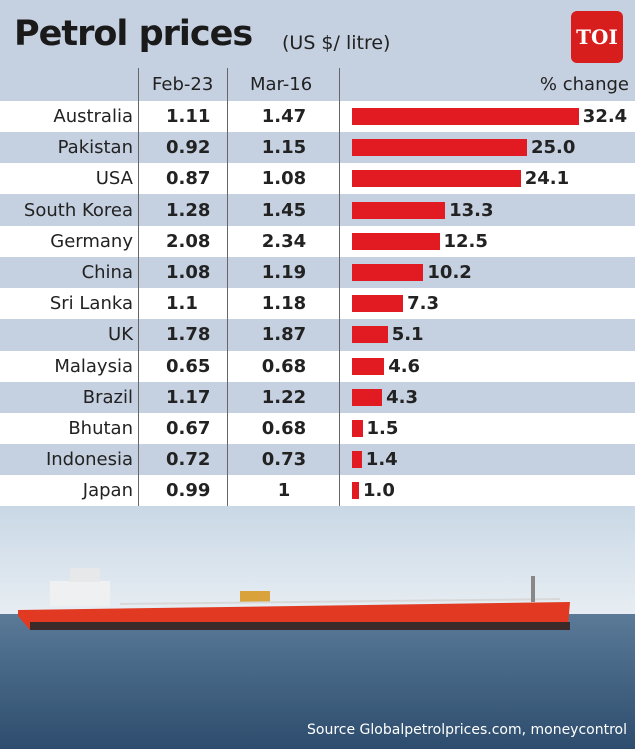 The width and height of the screenshot is (635, 749). I want to click on country-label: Japan, so click(107, 491).